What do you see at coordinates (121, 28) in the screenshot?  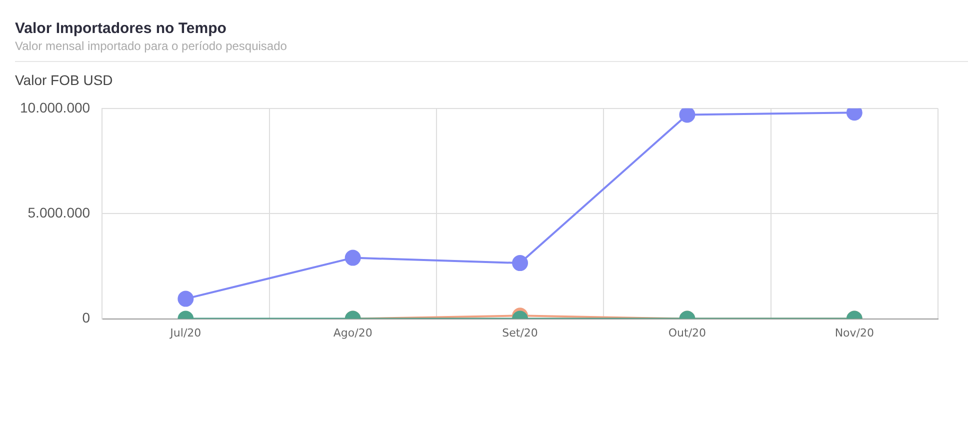 I see `chart-title: Valor Importadores no Tempo` at bounding box center [121, 28].